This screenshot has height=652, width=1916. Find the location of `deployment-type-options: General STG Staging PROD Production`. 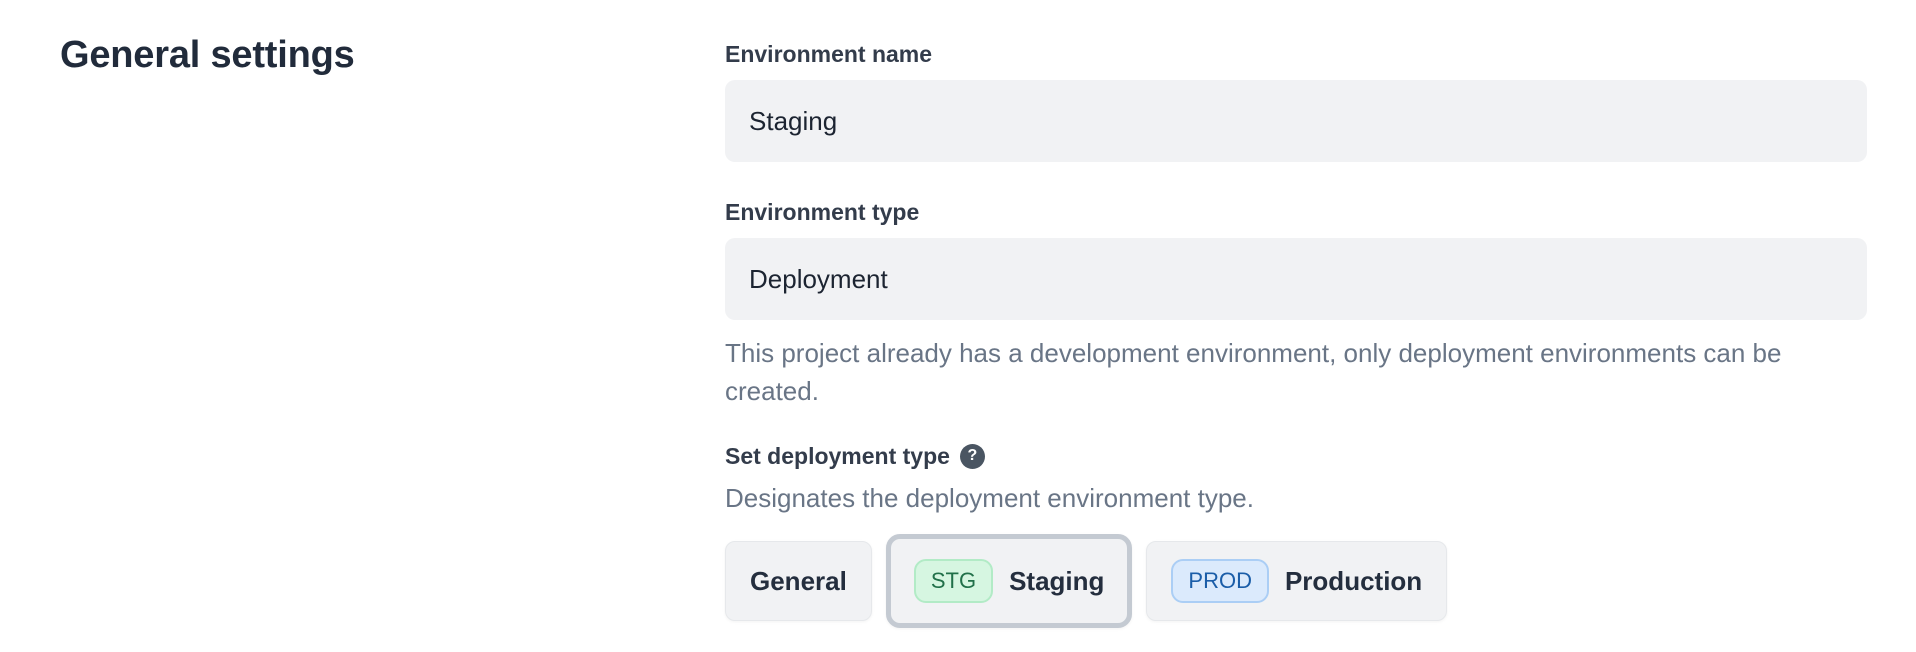

deployment-type-options: General STG Staging PROD Production is located at coordinates (1298, 581).